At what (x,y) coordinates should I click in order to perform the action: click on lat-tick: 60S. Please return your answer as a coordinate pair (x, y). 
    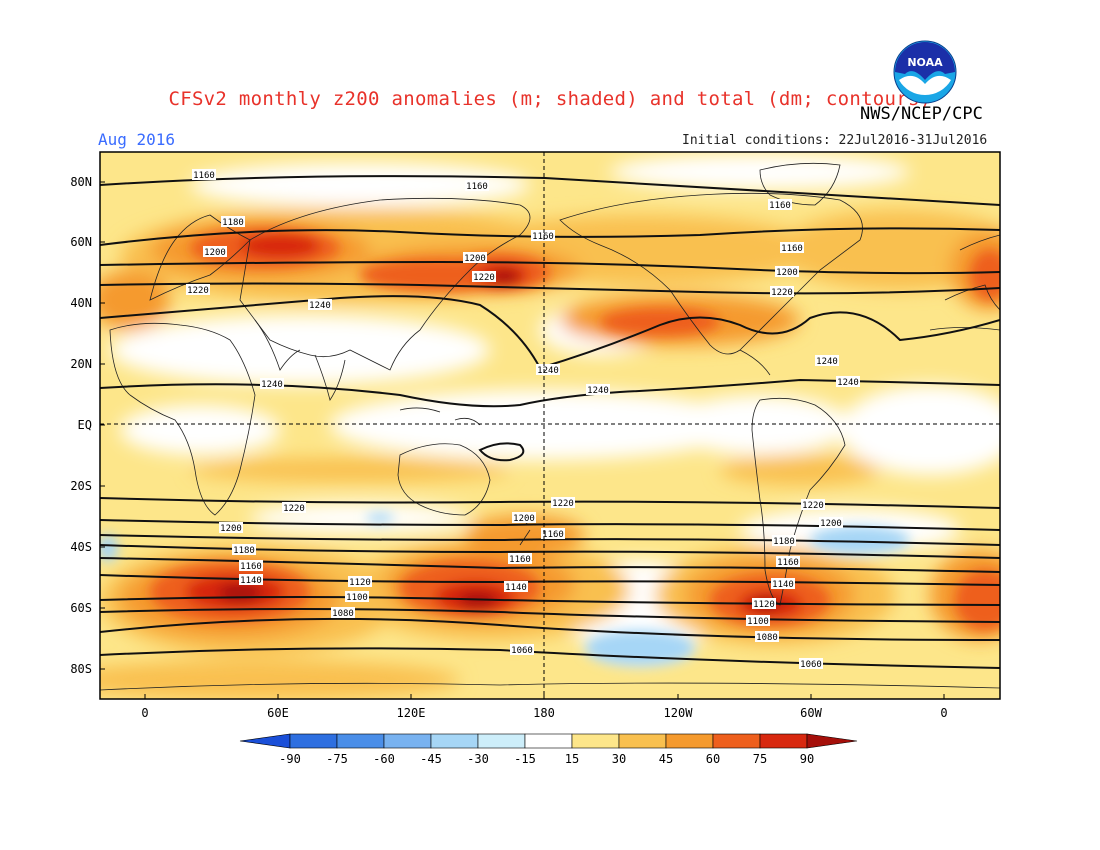
    Looking at the image, I should click on (87, 608).